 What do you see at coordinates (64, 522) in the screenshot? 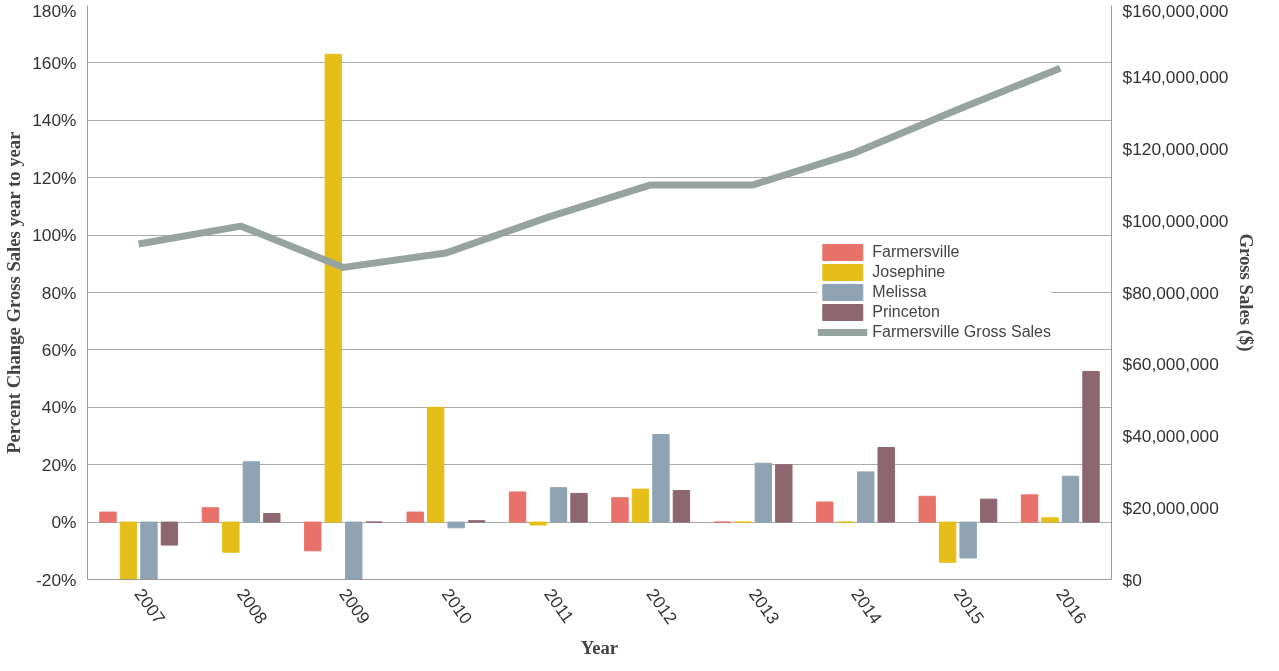
I see `y-tick-label: 0%` at bounding box center [64, 522].